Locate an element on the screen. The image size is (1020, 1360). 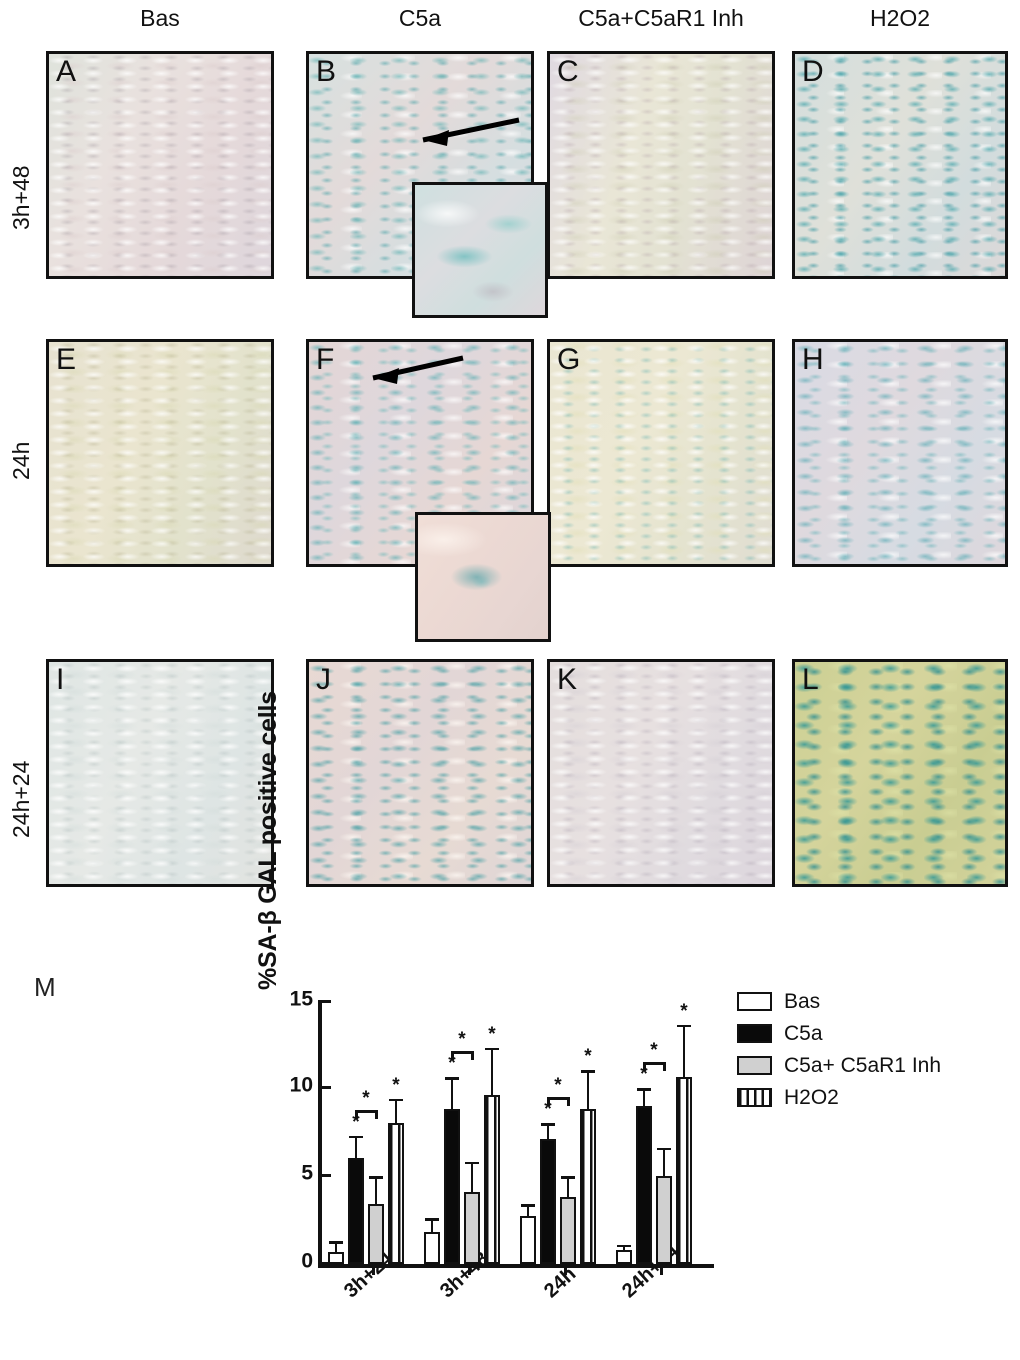
micrograph-panel-h: H is located at coordinates (900, 453).